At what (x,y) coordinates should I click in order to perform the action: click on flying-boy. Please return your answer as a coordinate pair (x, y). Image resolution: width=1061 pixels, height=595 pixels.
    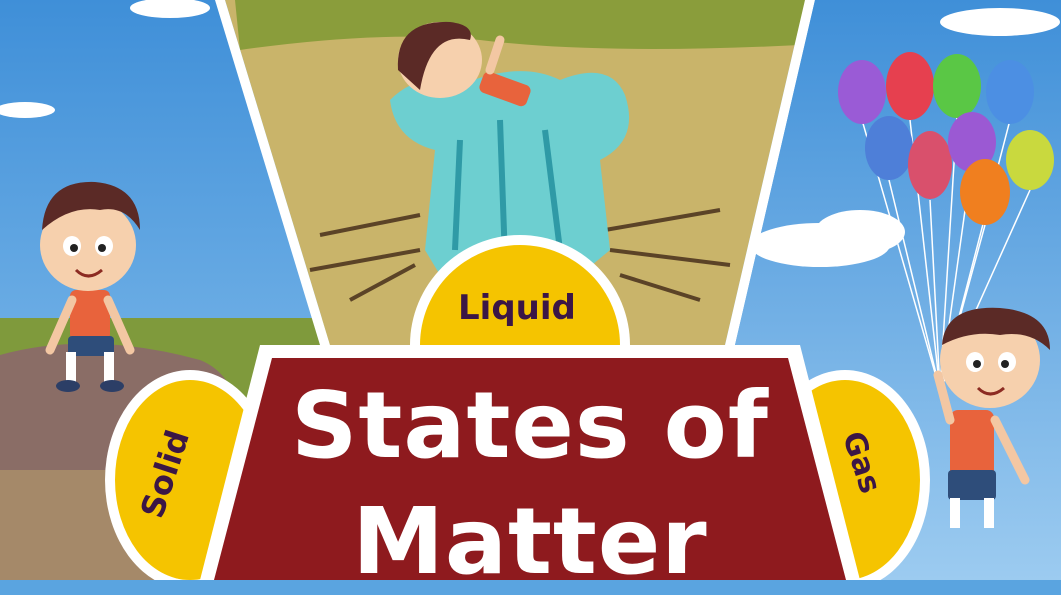
    Looking at the image, I should click on (464, 64).